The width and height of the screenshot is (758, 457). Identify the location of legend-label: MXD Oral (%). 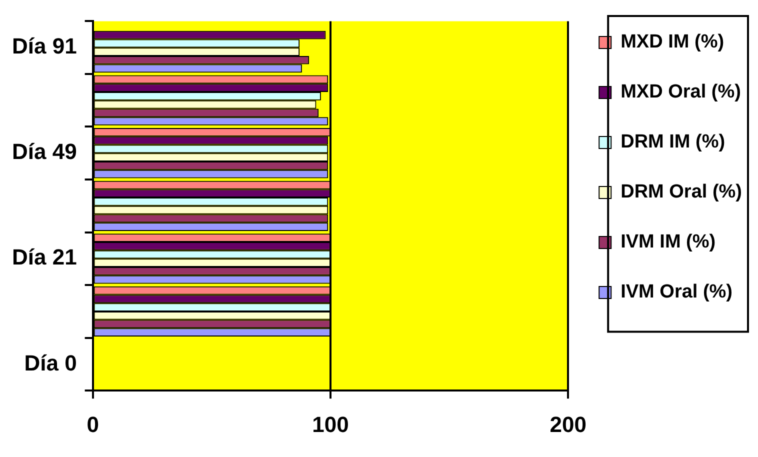
(680, 92).